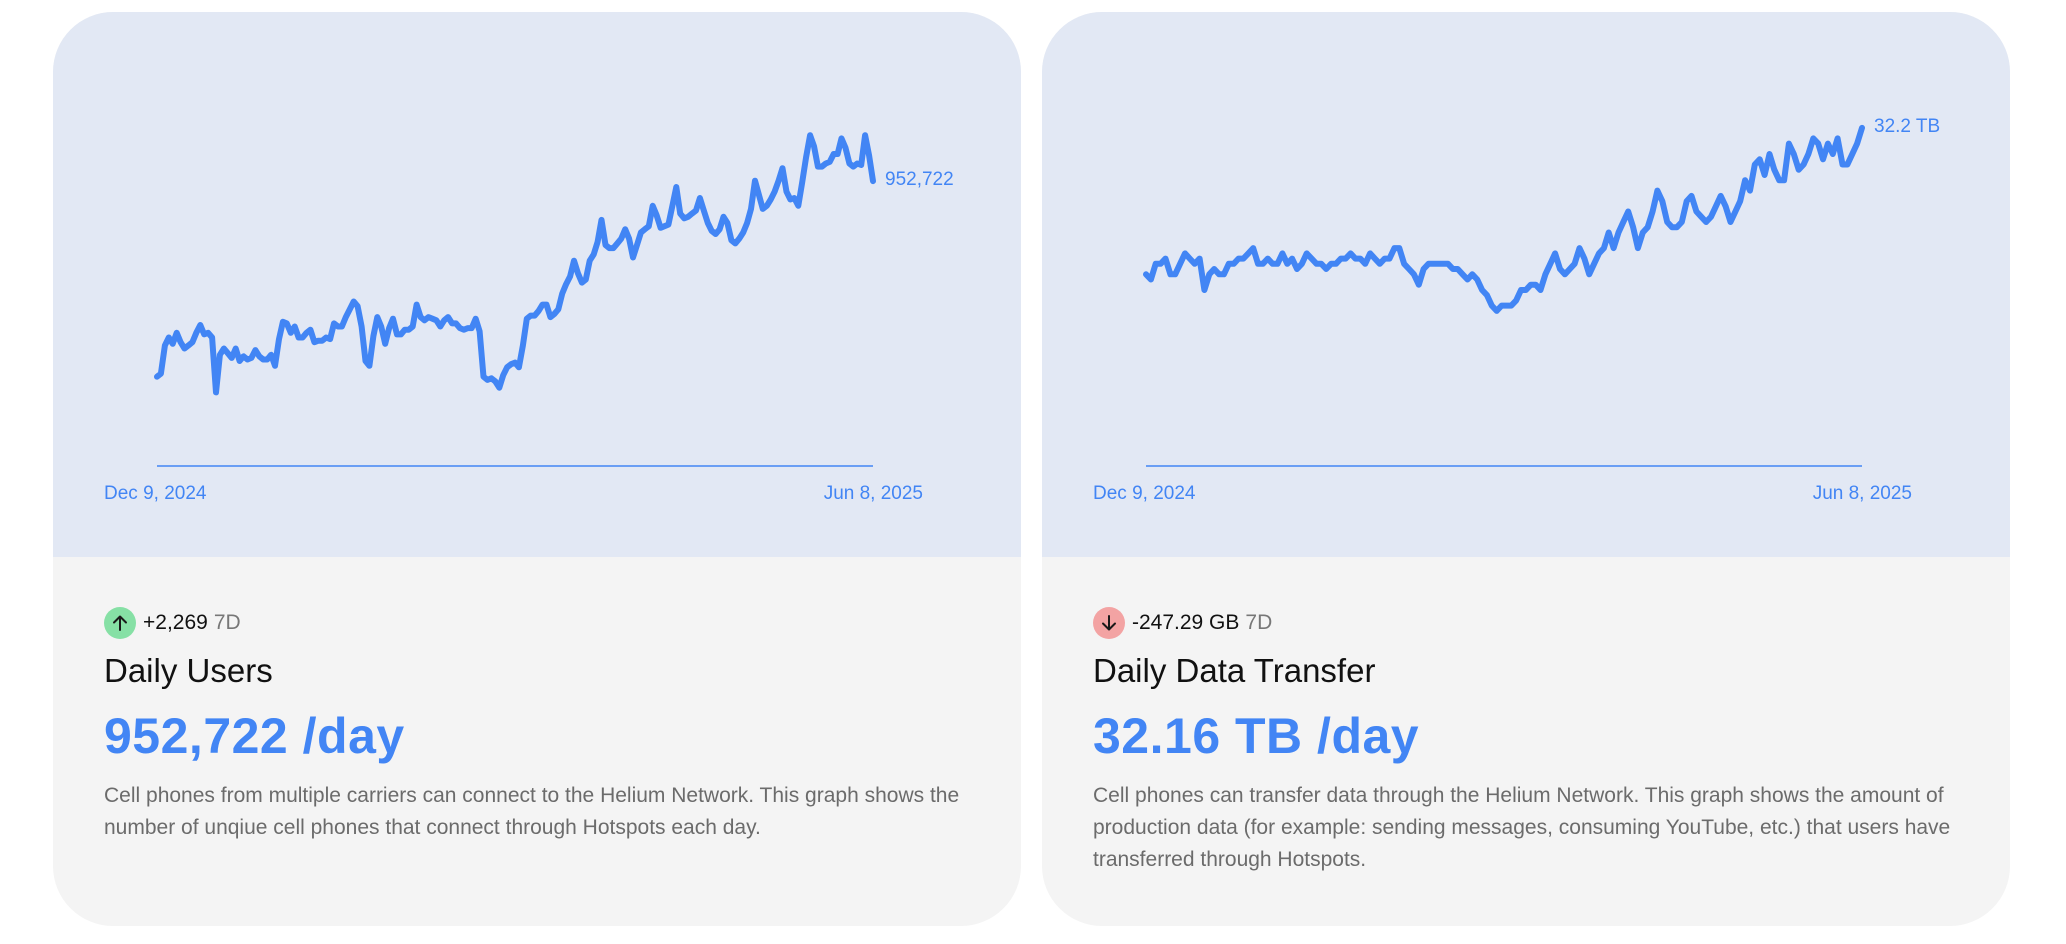 This screenshot has height=944, width=2066. What do you see at coordinates (188, 670) in the screenshot?
I see `card-title: Daily Users` at bounding box center [188, 670].